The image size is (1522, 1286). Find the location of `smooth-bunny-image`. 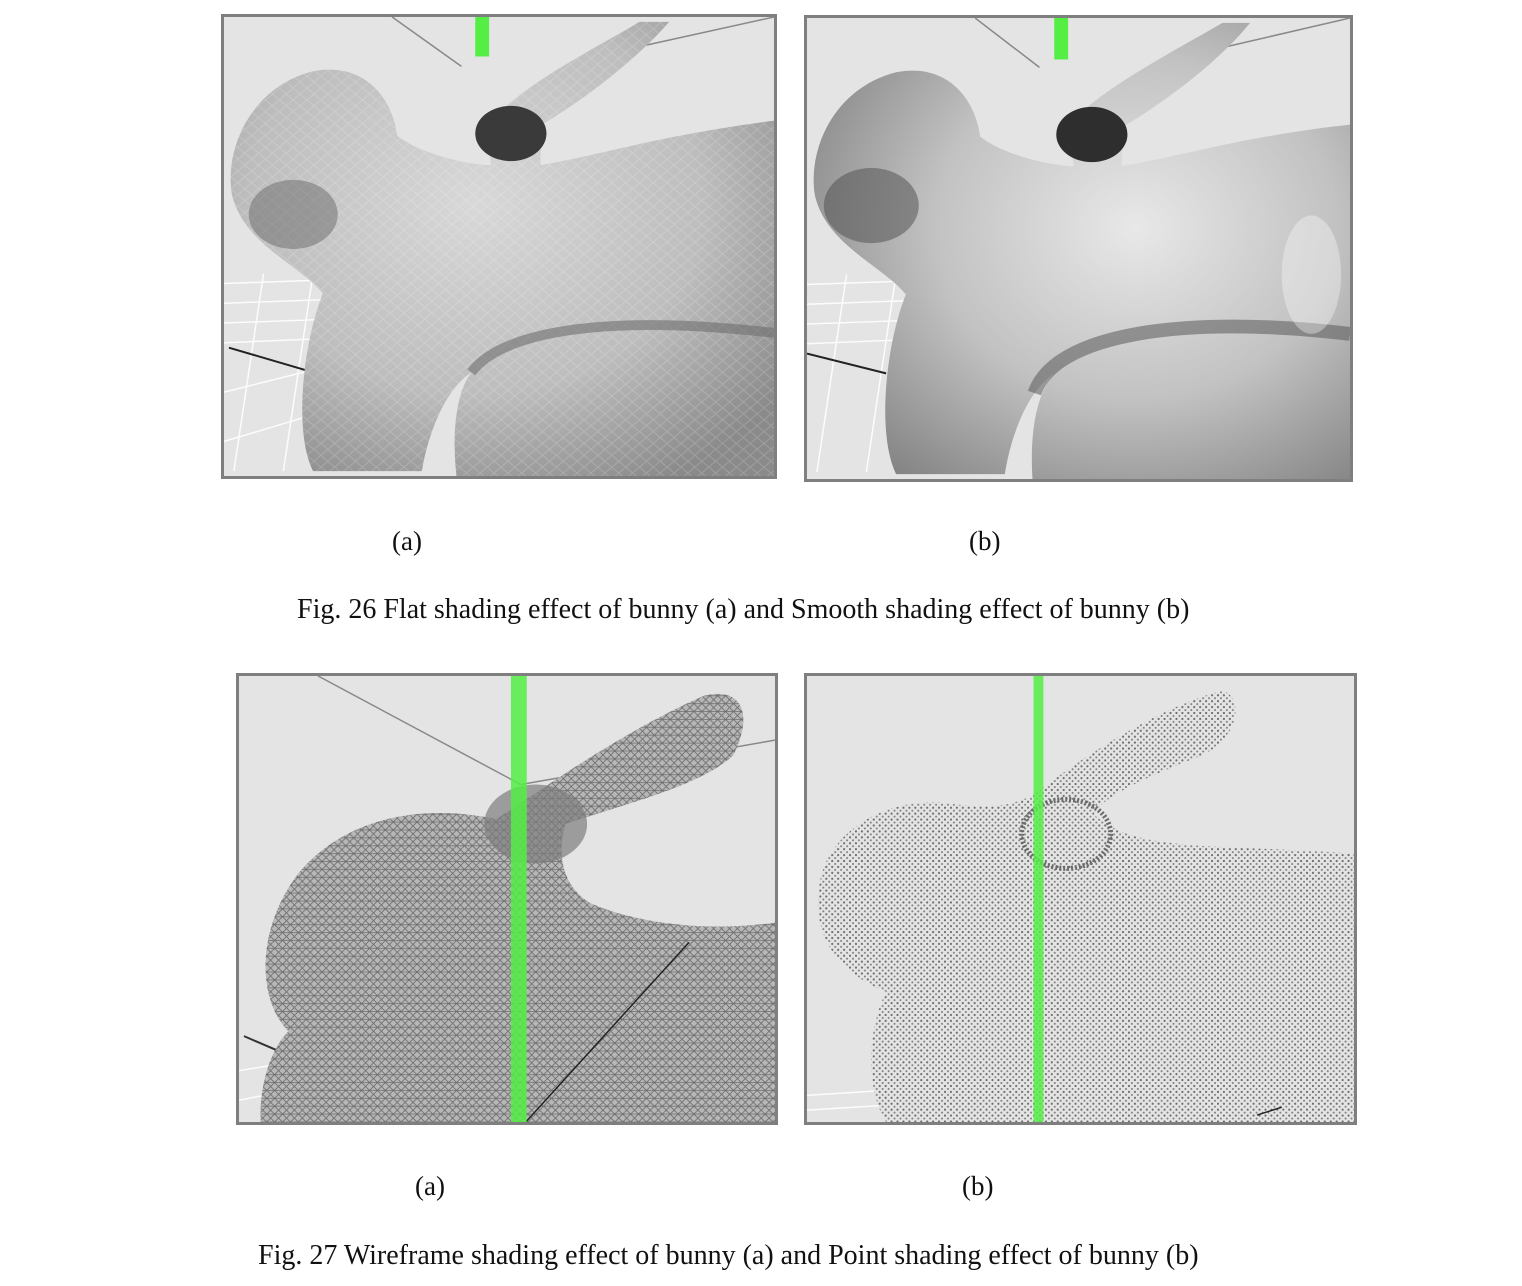

smooth-bunny-image is located at coordinates (1078, 248).